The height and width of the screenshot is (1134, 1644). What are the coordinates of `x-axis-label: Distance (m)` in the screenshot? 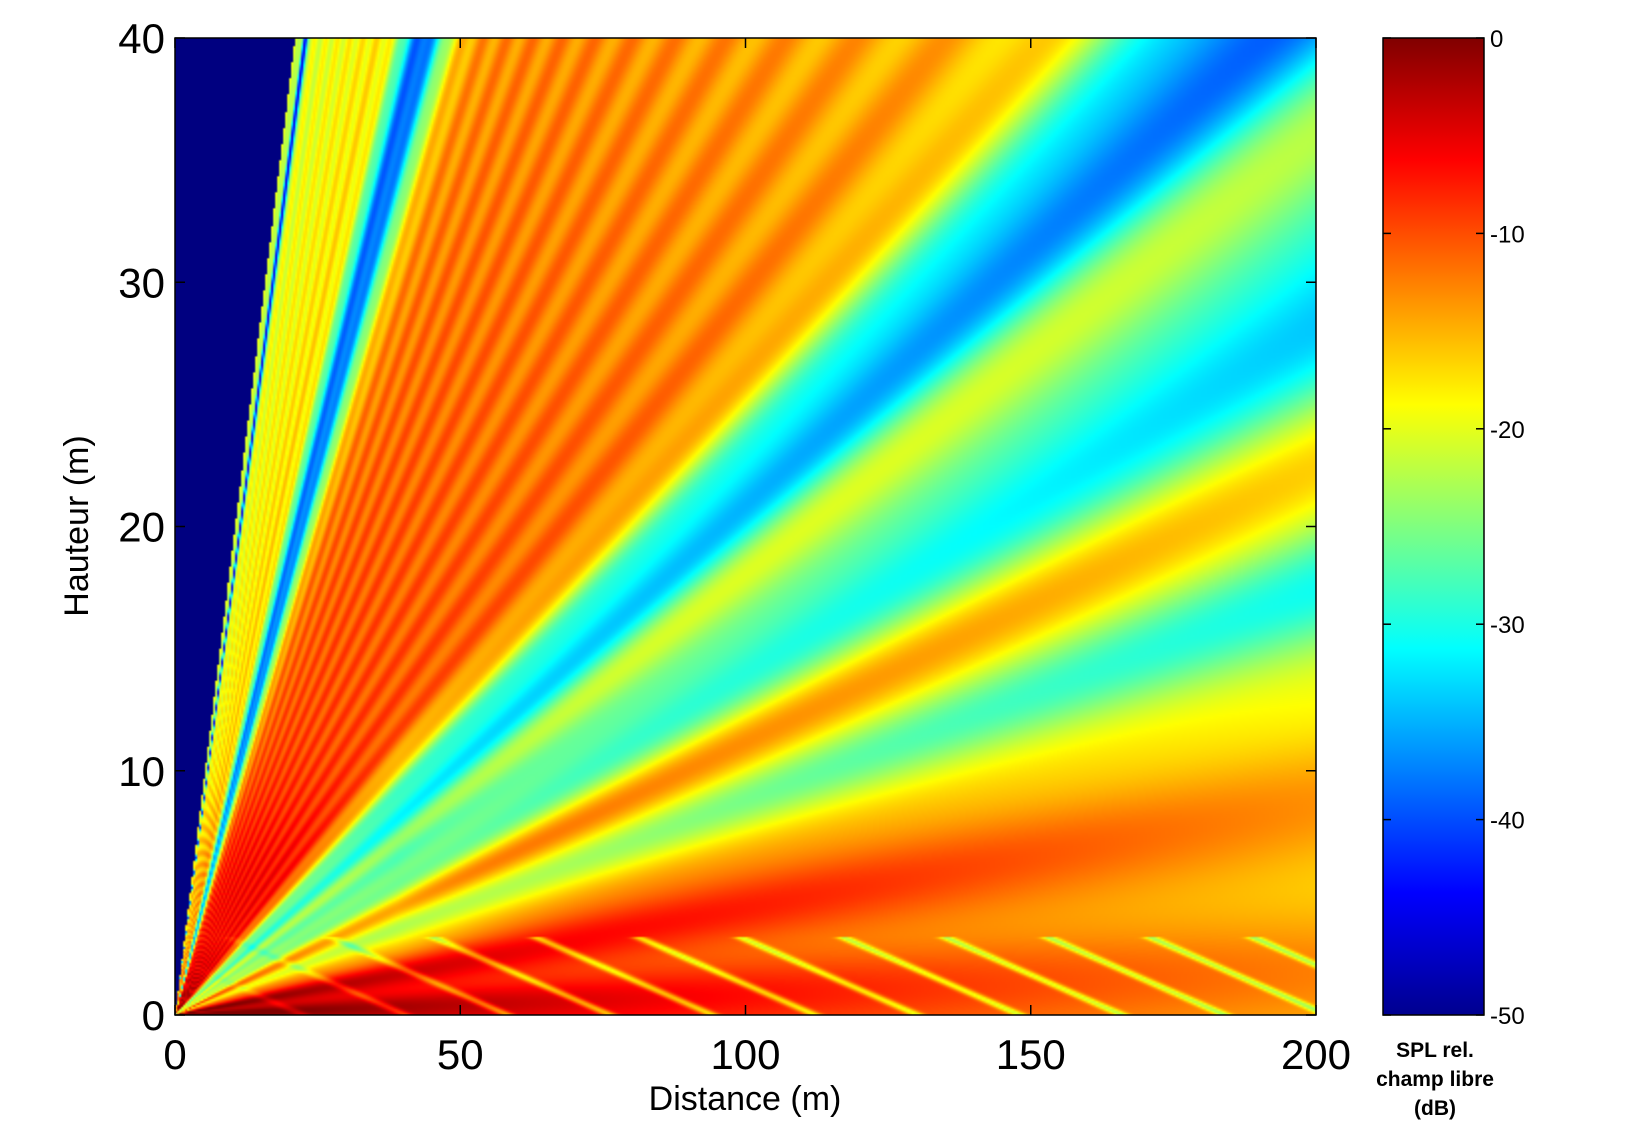 It's located at (745, 1099).